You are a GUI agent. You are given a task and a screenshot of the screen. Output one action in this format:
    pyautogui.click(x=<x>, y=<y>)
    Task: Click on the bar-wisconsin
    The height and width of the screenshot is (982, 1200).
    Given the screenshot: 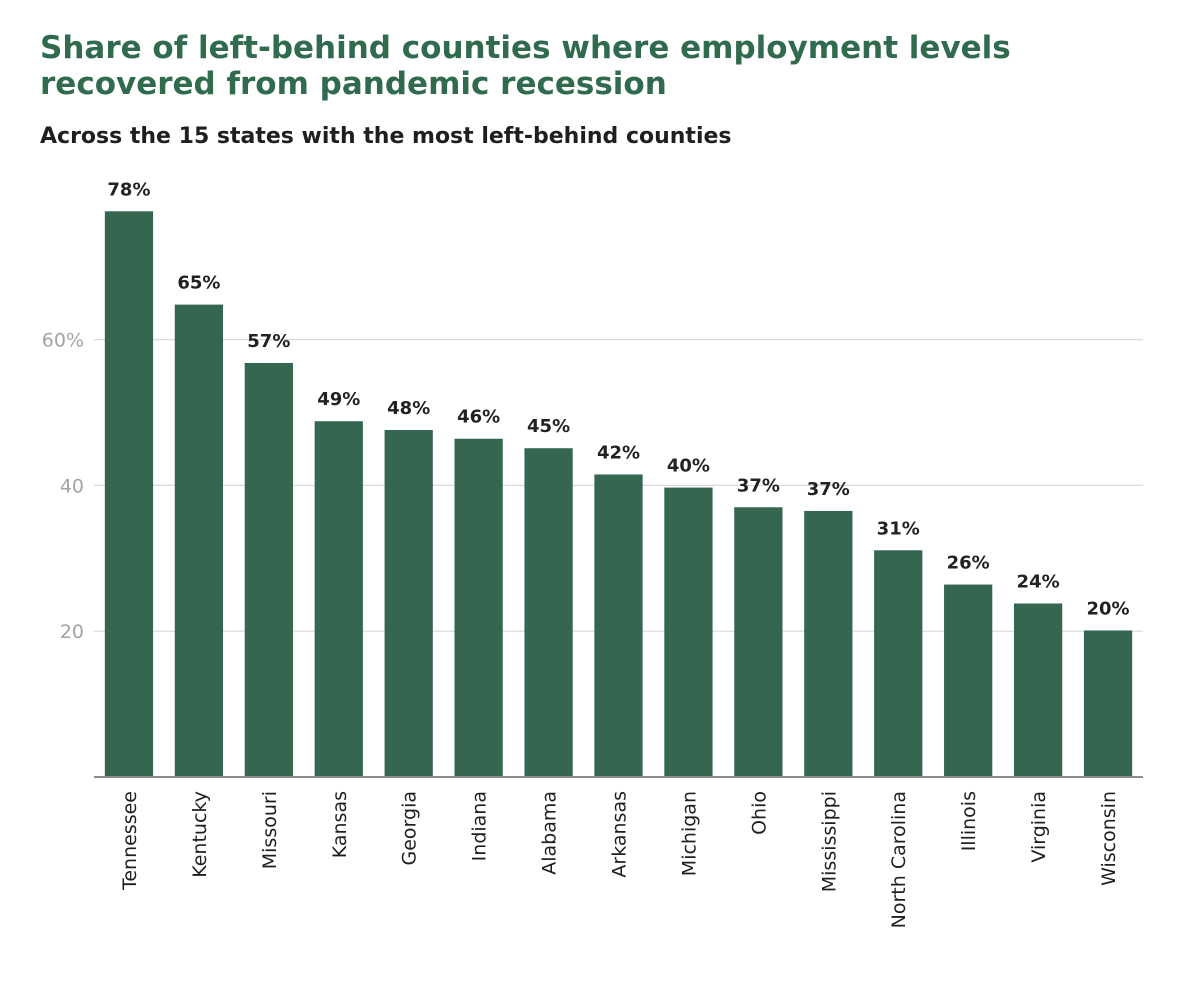 What is the action you would take?
    pyautogui.click(x=1108, y=703)
    